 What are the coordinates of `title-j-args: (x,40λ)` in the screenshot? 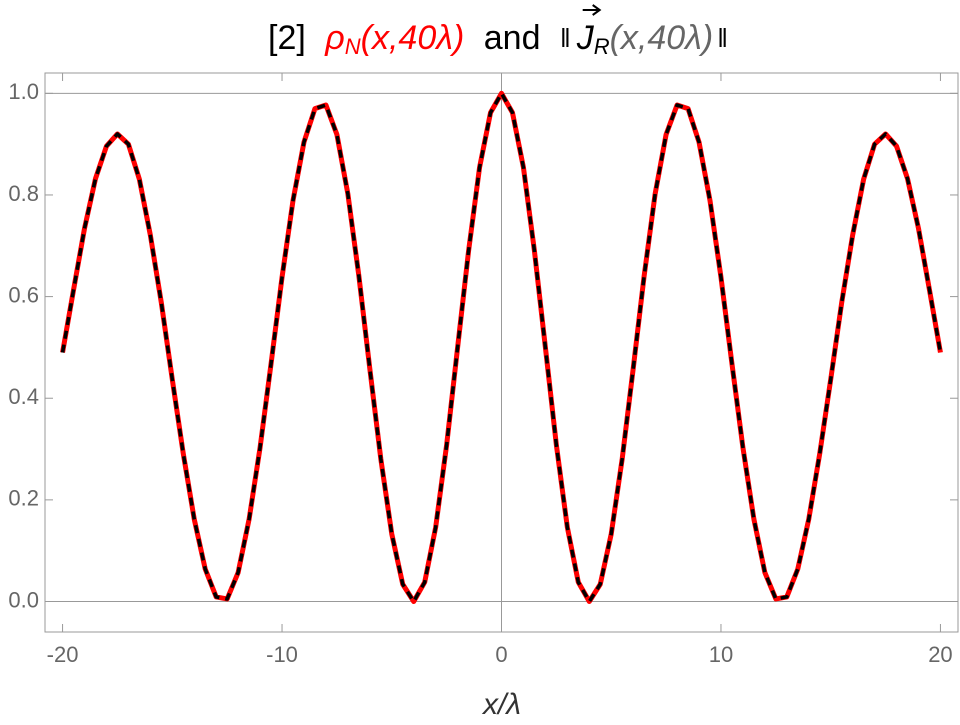 It's located at (662, 38).